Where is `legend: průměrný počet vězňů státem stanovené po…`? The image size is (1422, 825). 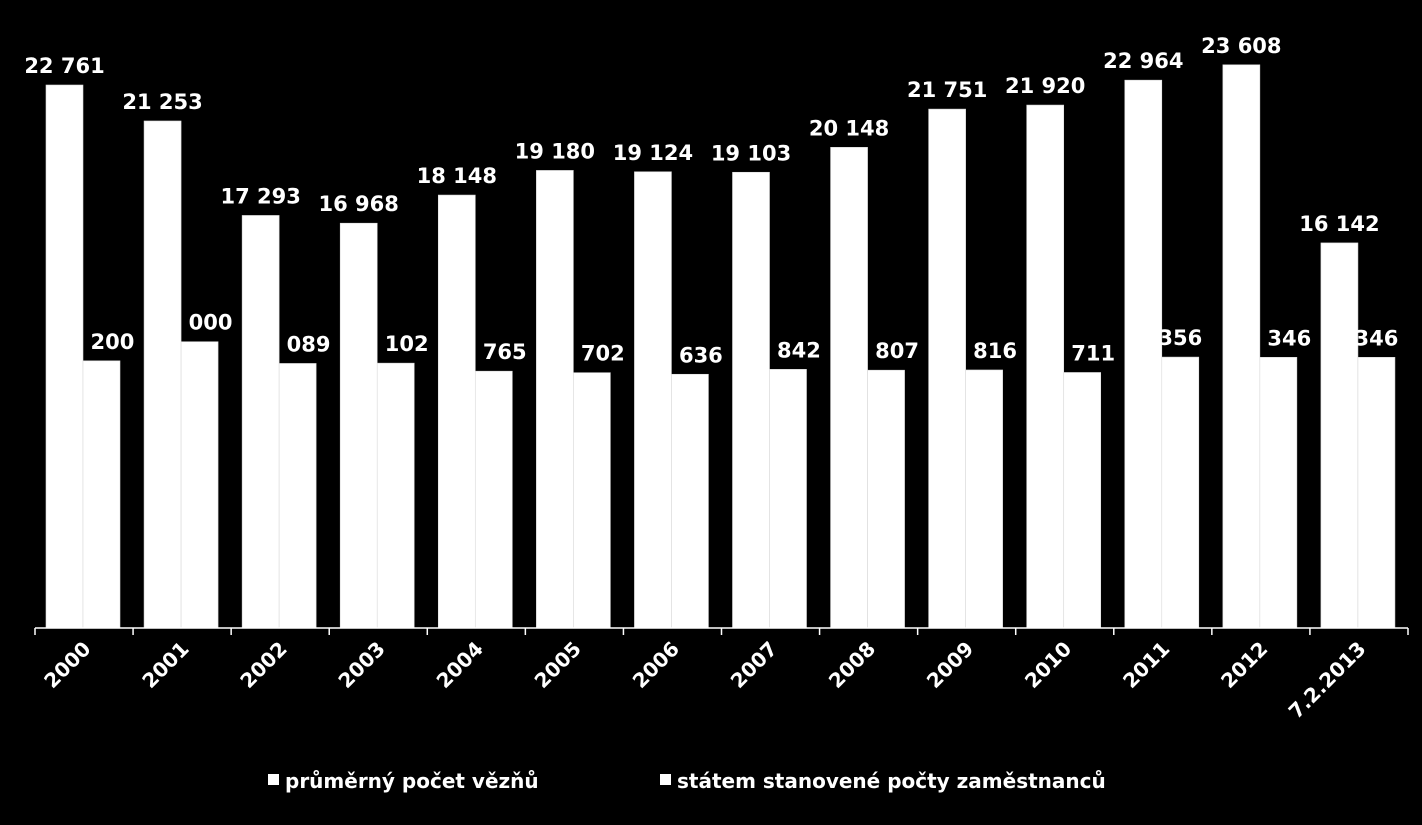 legend: průměrný počet vězňů státem stanovené po… is located at coordinates (687, 781).